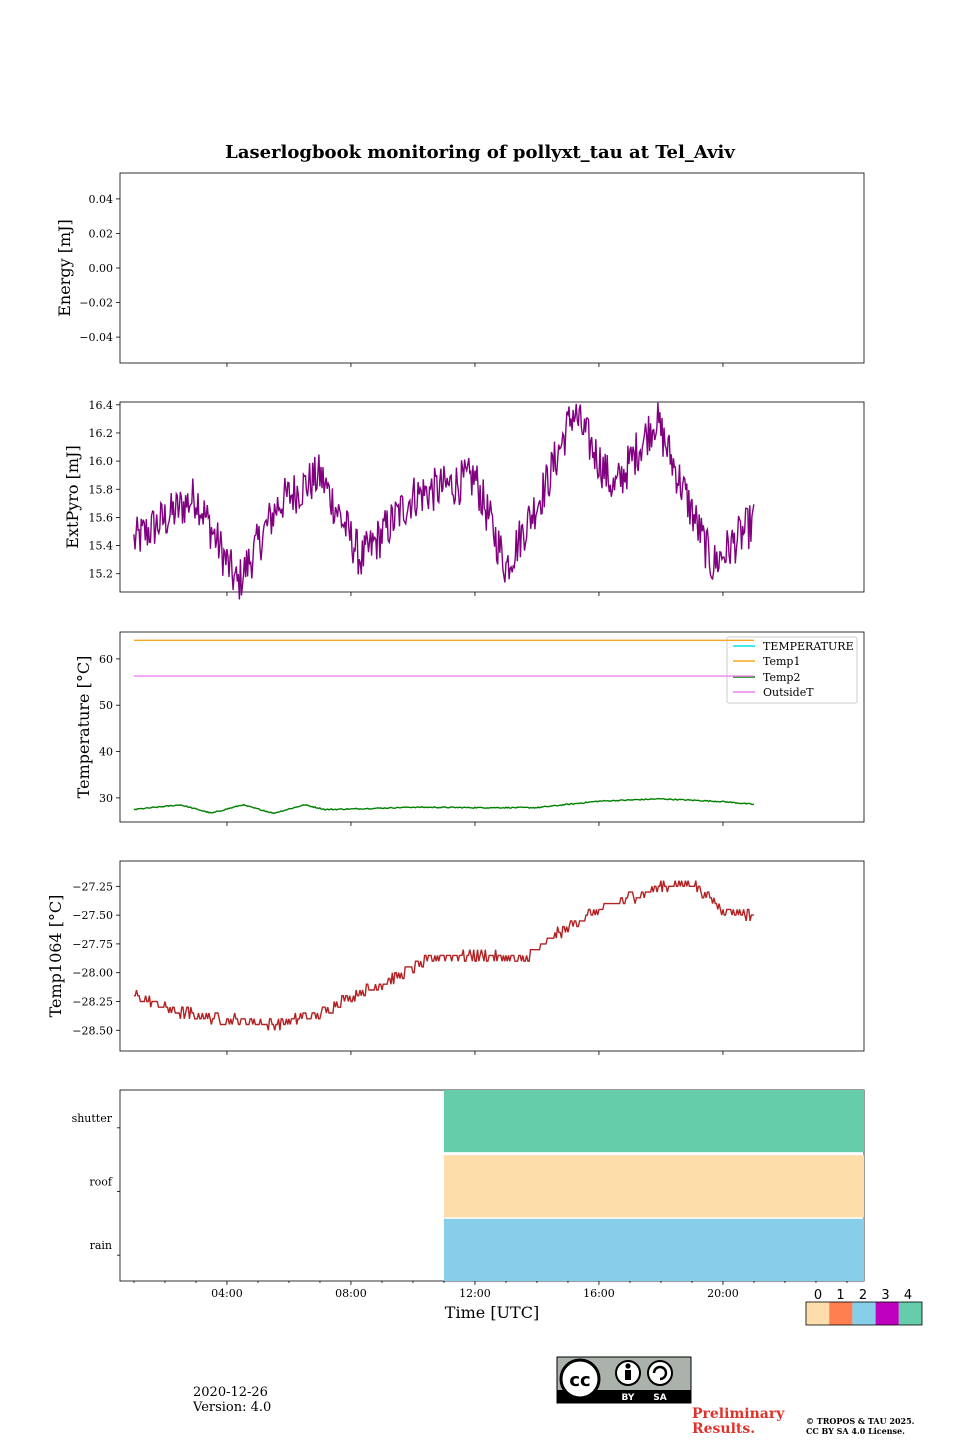 This screenshot has width=960, height=1440. What do you see at coordinates (863, 1295) in the screenshot?
I see `colorbar-tick-label: 2` at bounding box center [863, 1295].